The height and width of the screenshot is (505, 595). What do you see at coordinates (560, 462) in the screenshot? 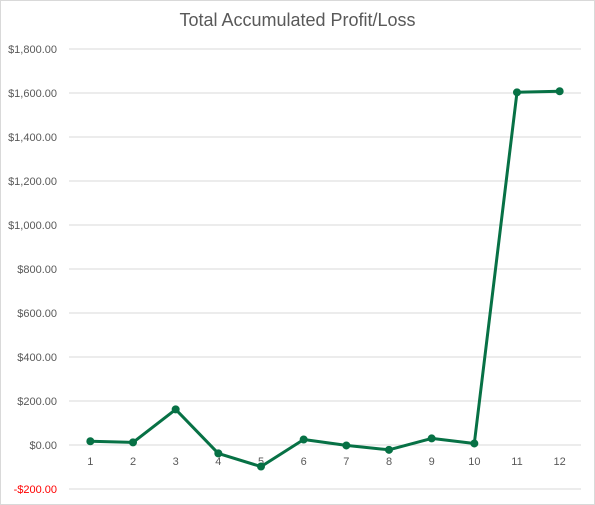
I see `x-tick-label: 12` at bounding box center [560, 462].